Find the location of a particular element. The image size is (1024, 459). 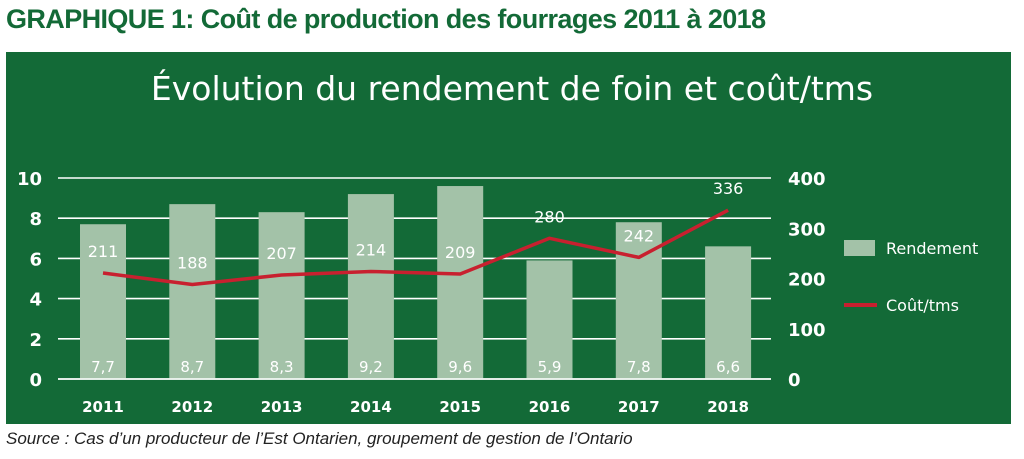

line-value-label: 242 is located at coordinates (639, 235).